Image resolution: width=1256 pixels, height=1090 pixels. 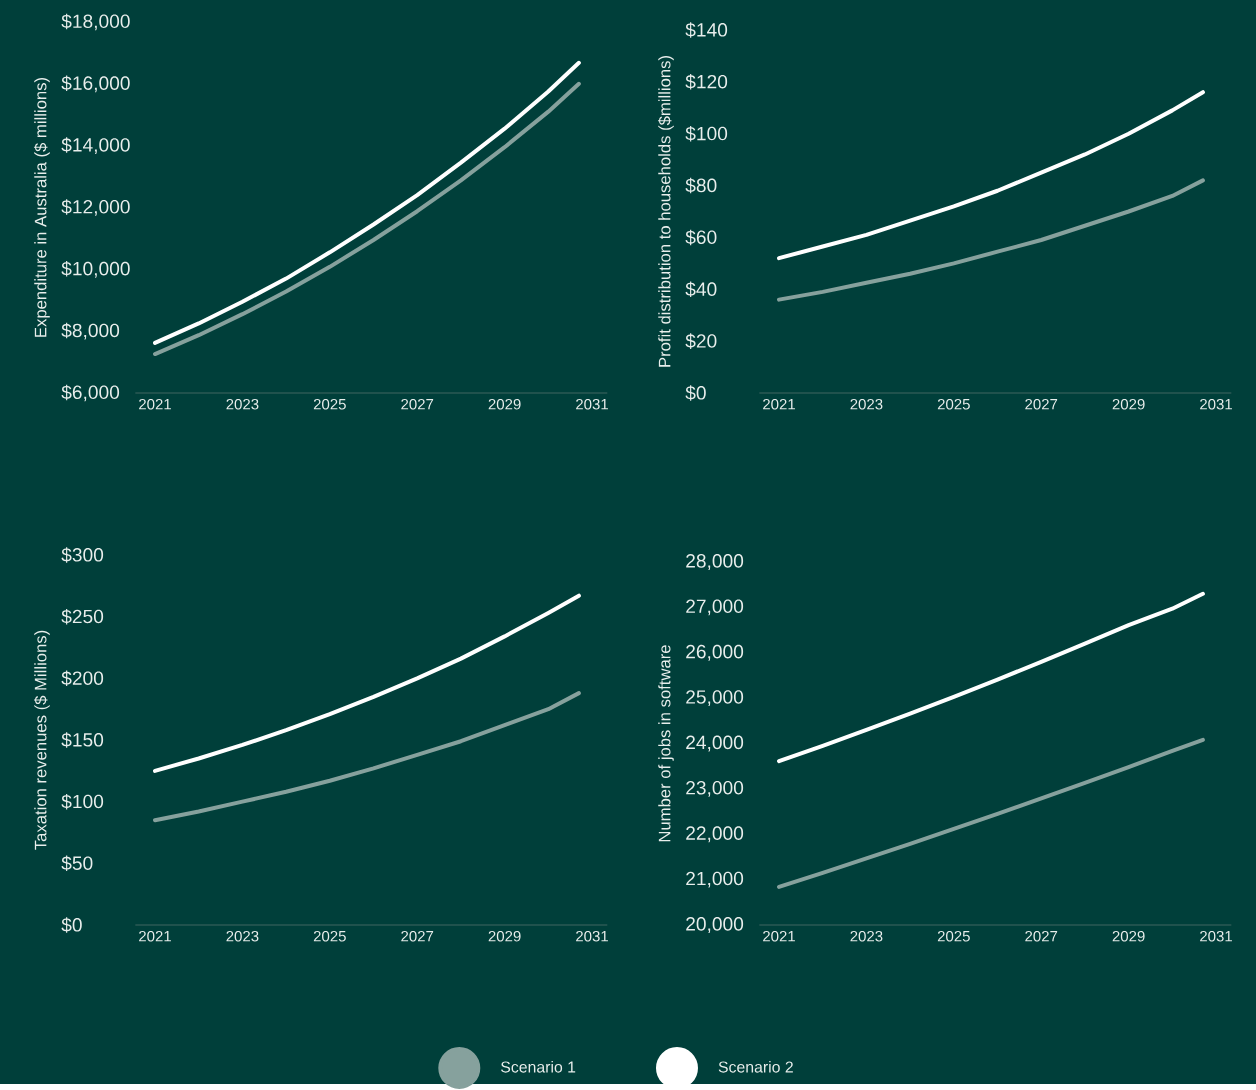 What do you see at coordinates (755, 1066) in the screenshot?
I see `legend-label: Scenario 2` at bounding box center [755, 1066].